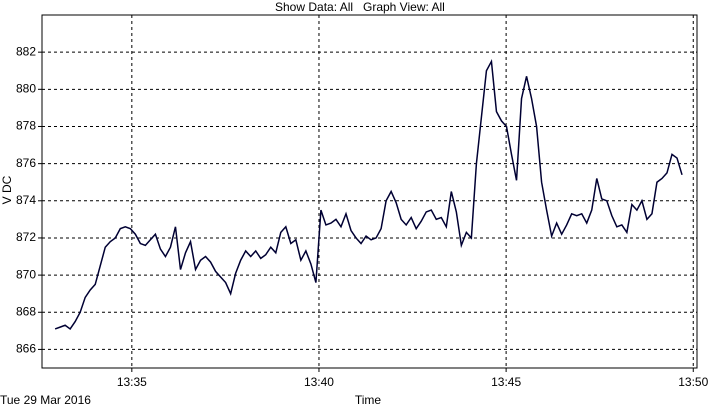 The width and height of the screenshot is (719, 408). What do you see at coordinates (7, 189) in the screenshot?
I see `y-axis-label: V DC` at bounding box center [7, 189].